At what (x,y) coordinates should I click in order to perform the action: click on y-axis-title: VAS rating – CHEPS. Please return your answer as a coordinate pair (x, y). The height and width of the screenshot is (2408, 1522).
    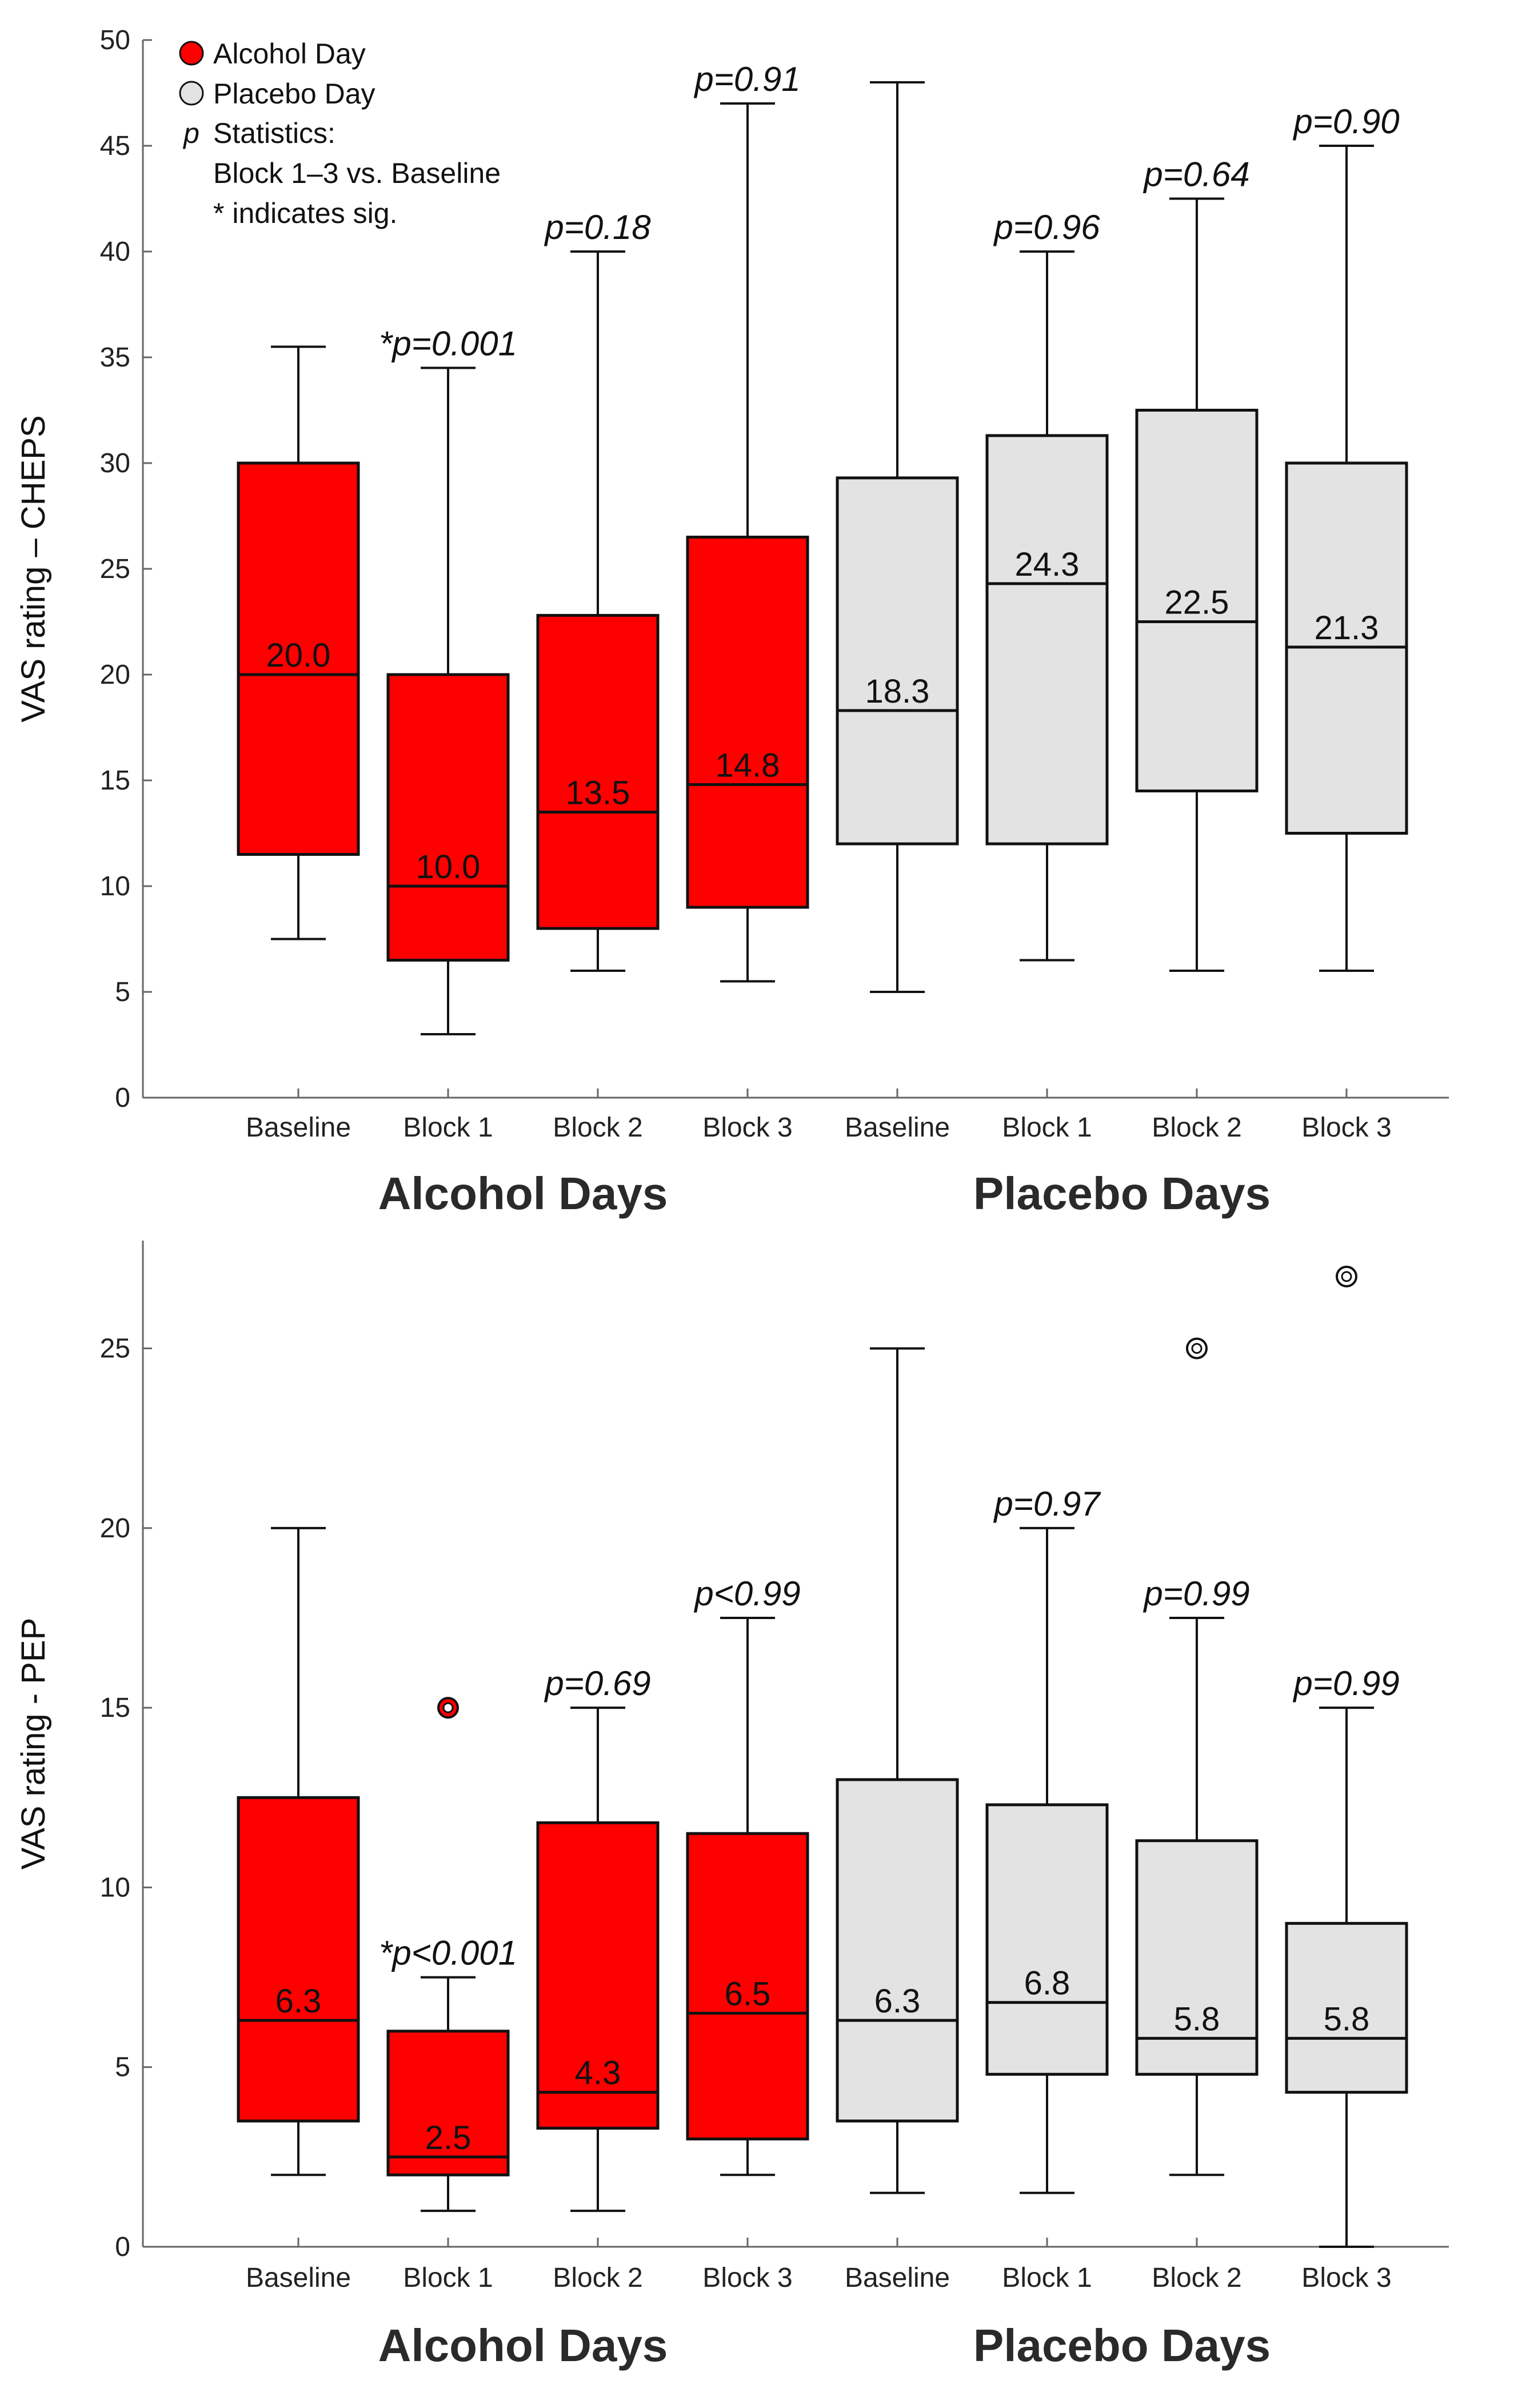
    Looking at the image, I should click on (33, 568).